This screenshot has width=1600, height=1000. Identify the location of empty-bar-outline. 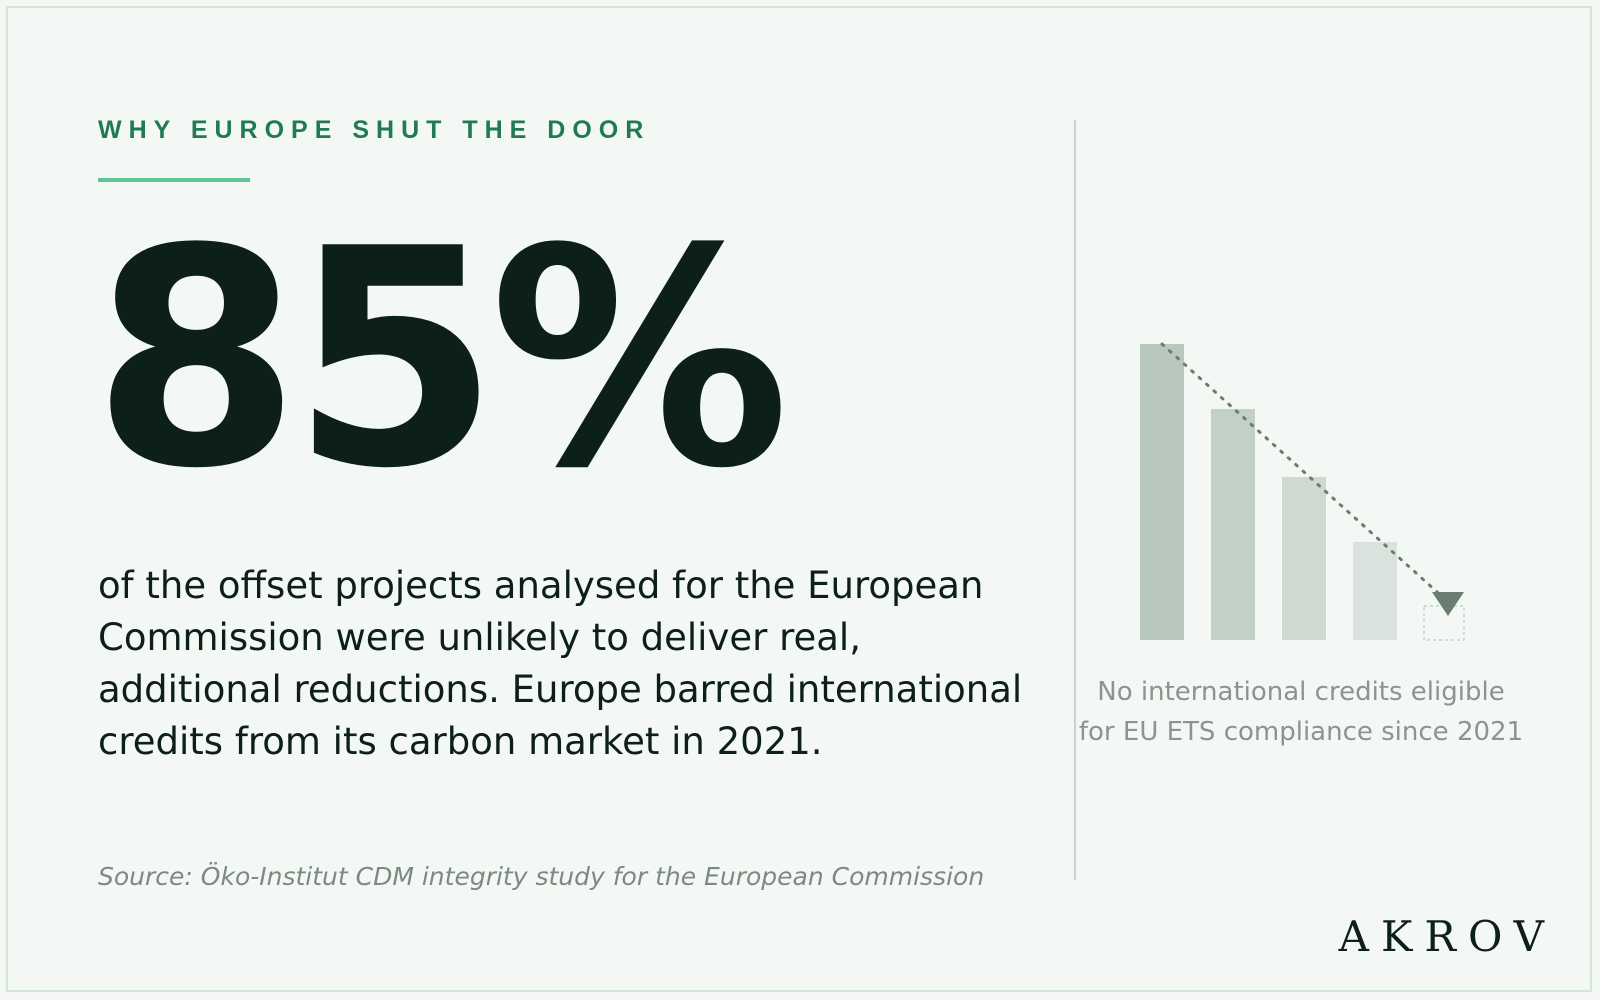
(1444, 623).